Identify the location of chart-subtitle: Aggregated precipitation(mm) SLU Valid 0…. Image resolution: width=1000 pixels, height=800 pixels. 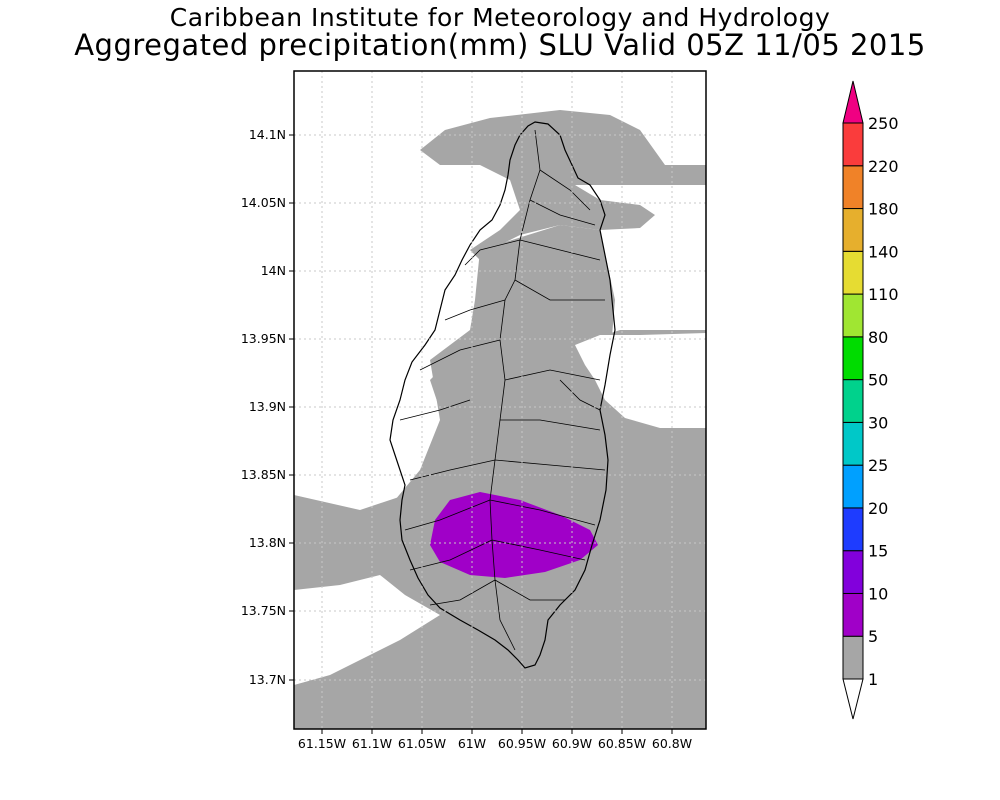
(500, 45).